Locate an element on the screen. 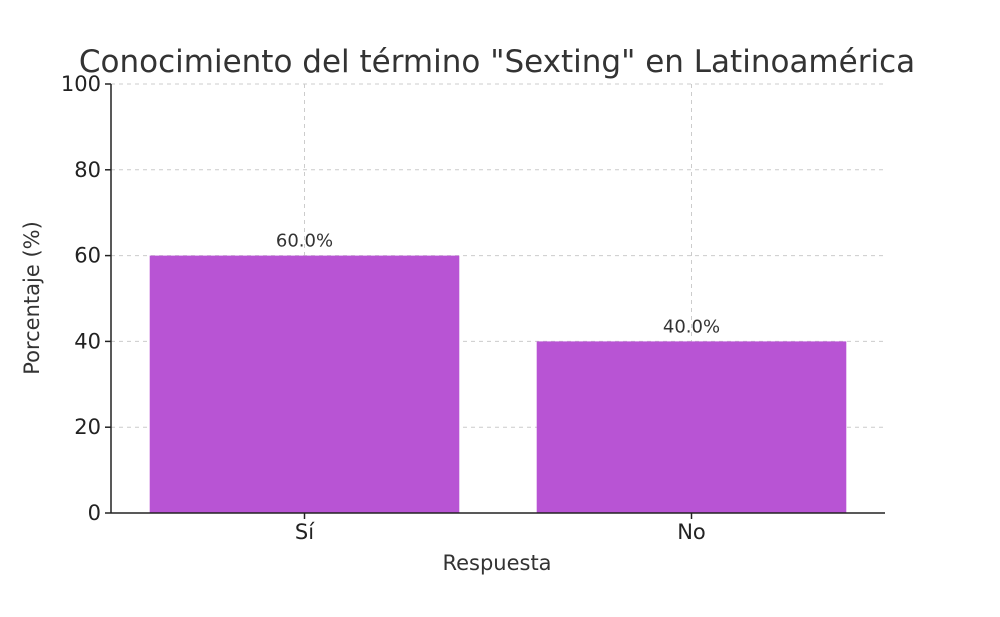  x-axis-label: Respuesta is located at coordinates (496, 563).